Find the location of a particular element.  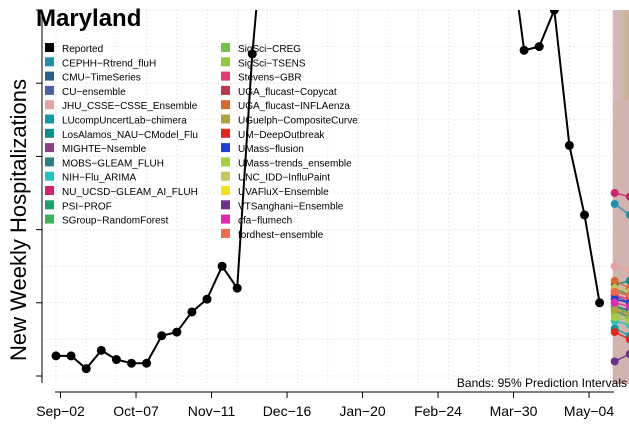

legend-label: CU−ensemble is located at coordinates (94, 92).